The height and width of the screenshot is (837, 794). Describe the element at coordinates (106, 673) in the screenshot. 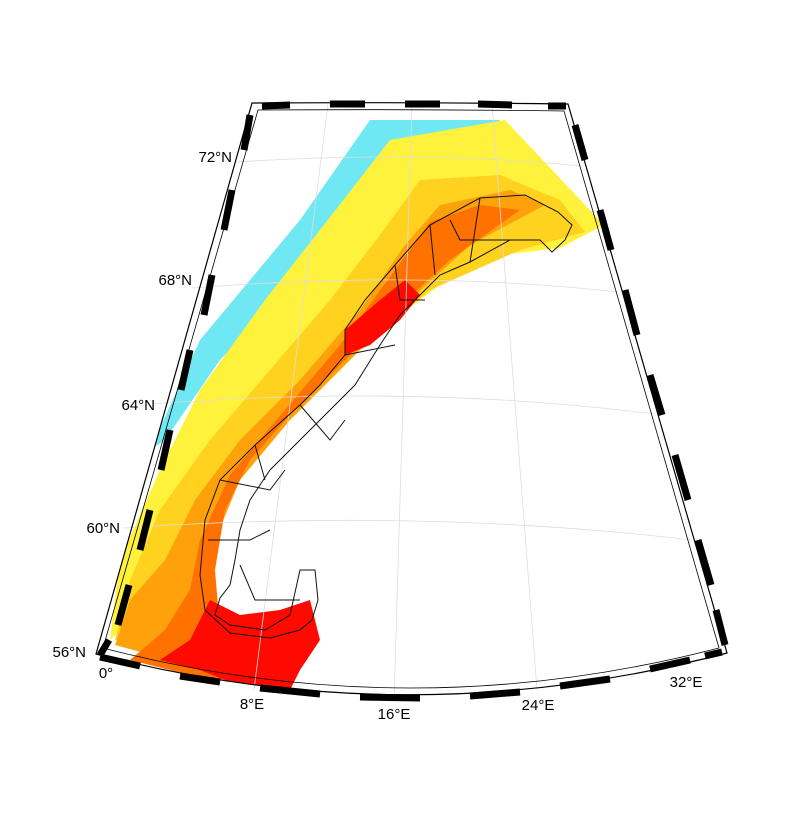

I see `lon-label: 0°` at that location.